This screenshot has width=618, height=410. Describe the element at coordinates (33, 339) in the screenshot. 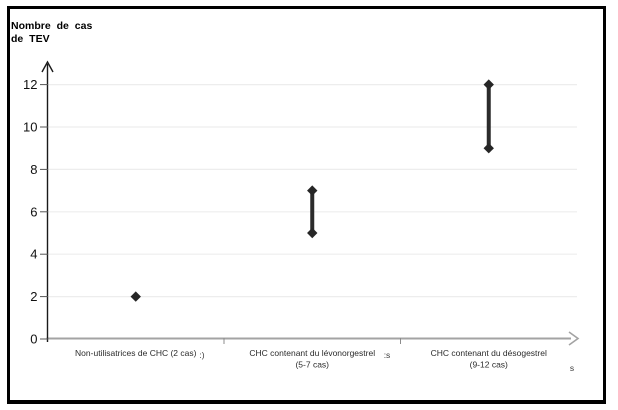

I see `y-tick-label: 0` at that location.